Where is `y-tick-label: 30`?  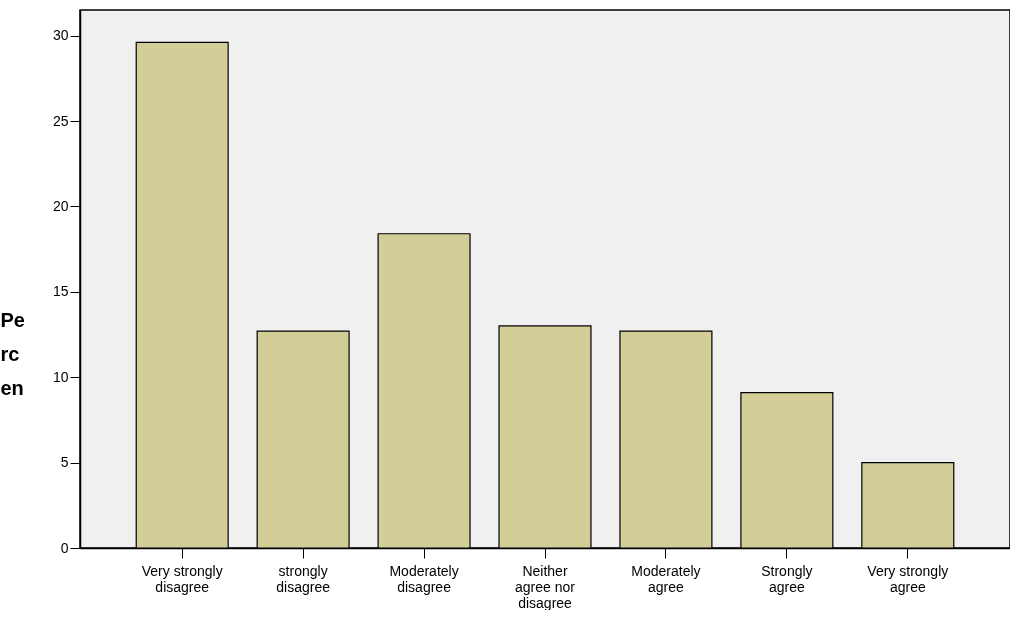 y-tick-label: 30 is located at coordinates (60, 35).